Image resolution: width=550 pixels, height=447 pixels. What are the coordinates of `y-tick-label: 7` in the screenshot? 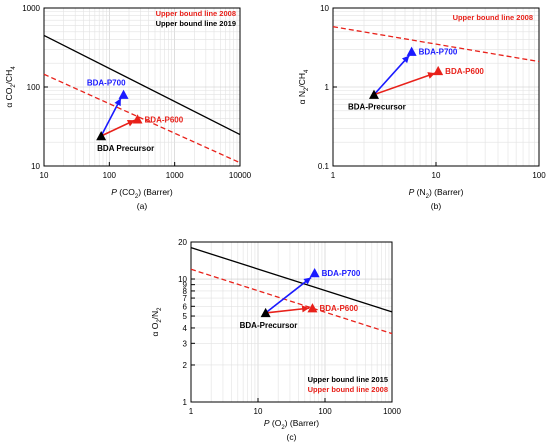 It's located at (185, 298).